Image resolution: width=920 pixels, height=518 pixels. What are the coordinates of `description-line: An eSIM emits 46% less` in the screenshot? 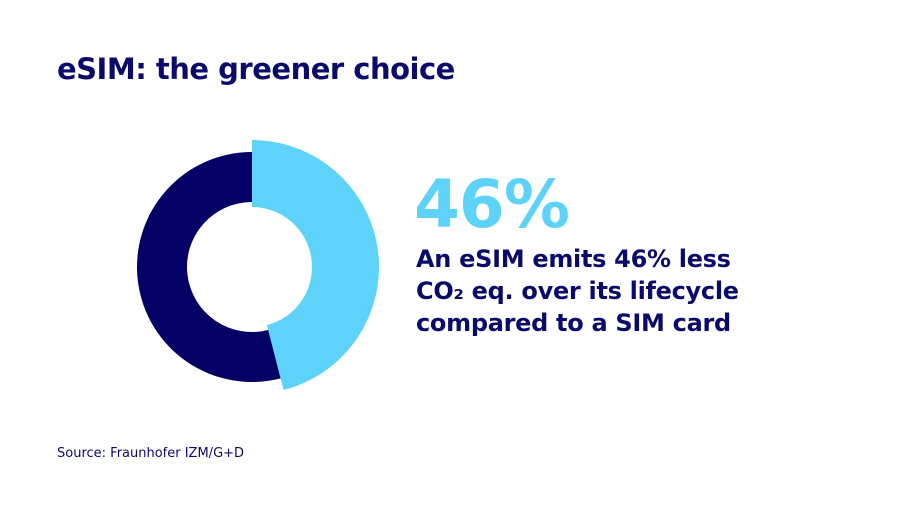 It's located at (573, 259).